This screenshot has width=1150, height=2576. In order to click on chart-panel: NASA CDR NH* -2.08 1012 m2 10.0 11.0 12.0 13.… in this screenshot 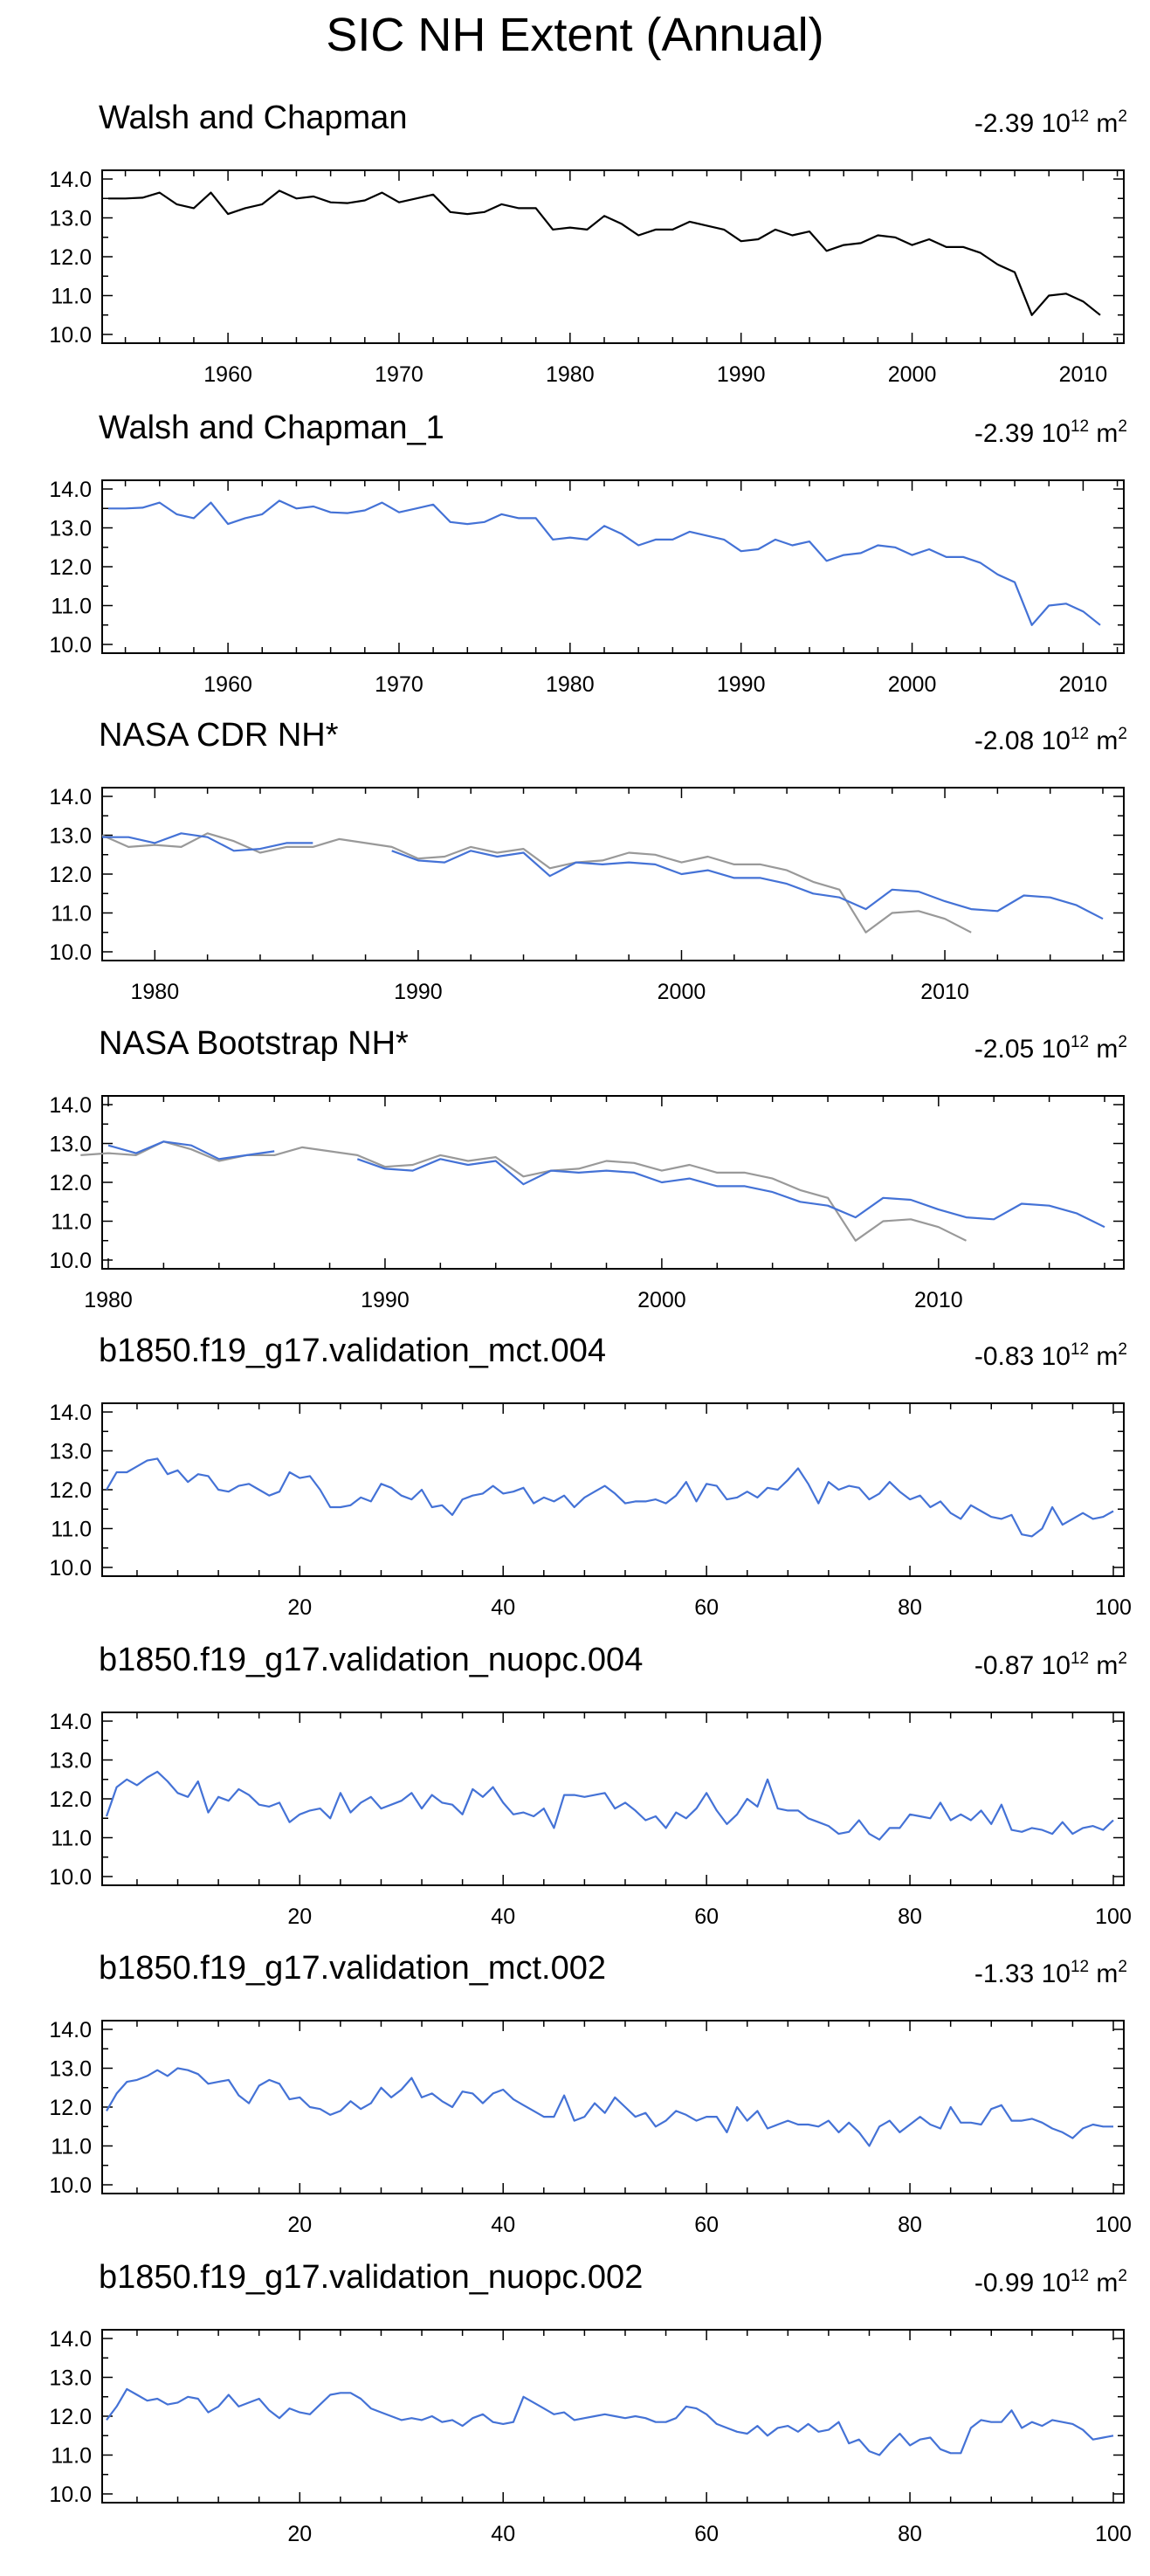, I will do `click(575, 866)`.